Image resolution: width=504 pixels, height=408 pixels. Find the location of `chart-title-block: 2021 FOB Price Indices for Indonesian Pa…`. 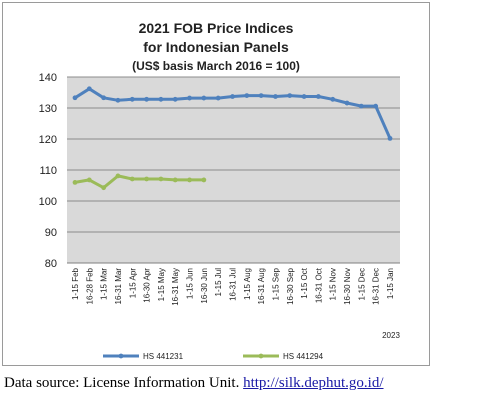

chart-title-block: 2021 FOB Price Indices for Indonesian Pa… is located at coordinates (216, 46).